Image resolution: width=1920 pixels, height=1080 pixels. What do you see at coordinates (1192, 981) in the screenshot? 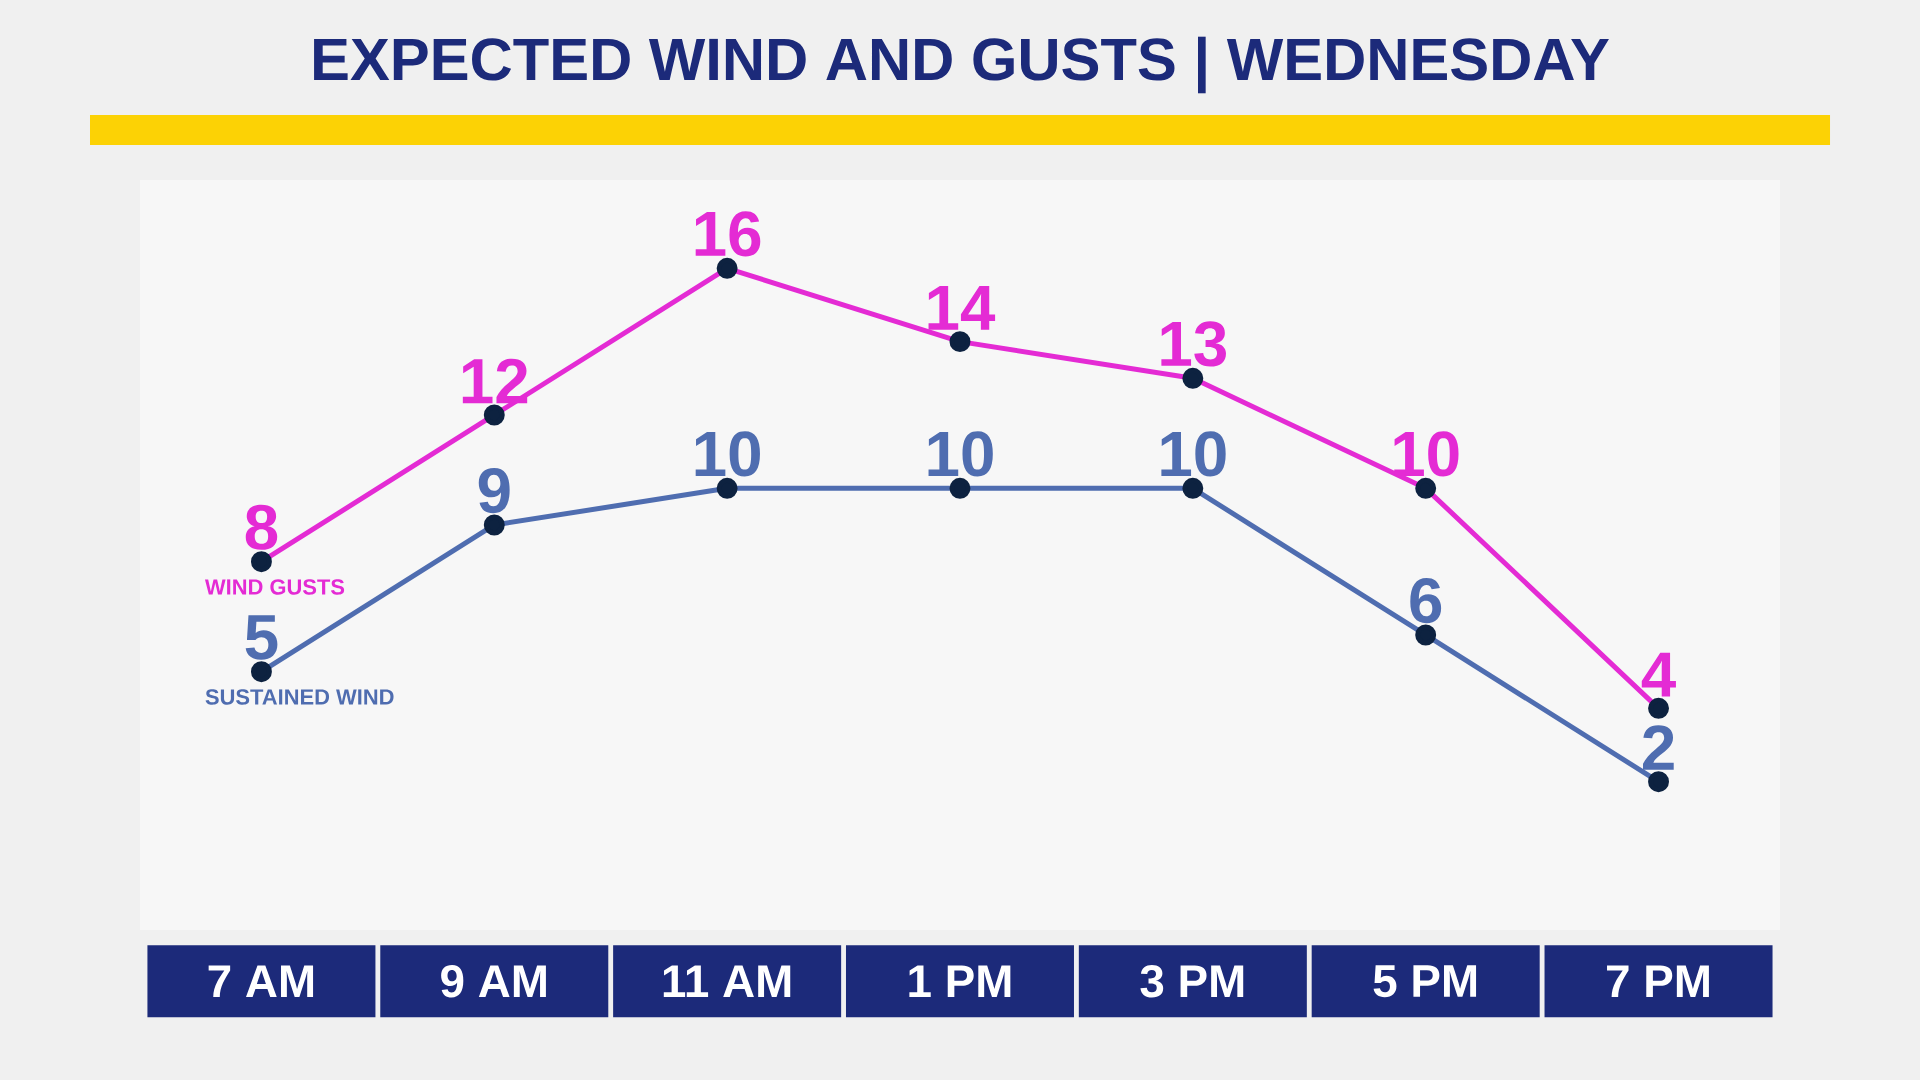
I see `x-tick-label: 3 PM` at bounding box center [1192, 981].